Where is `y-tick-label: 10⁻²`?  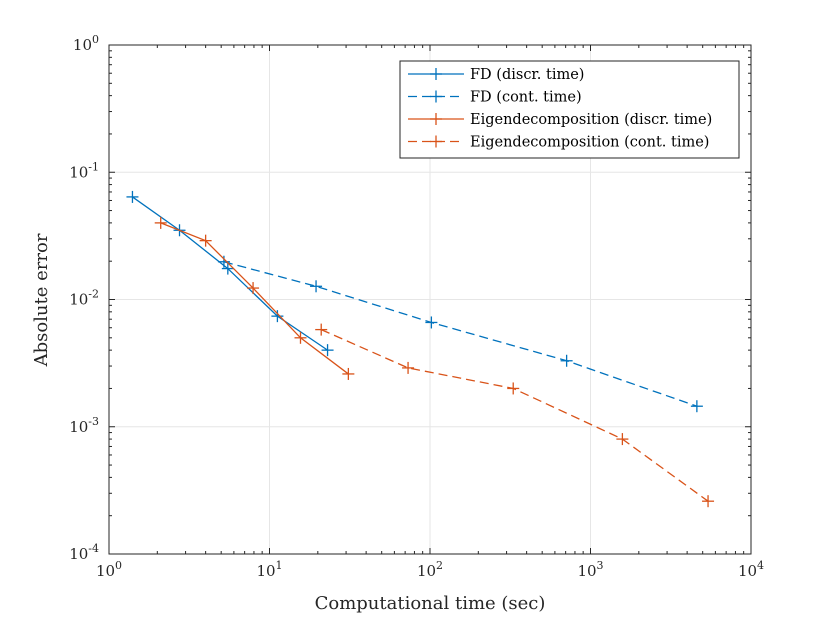
y-tick-label: 10⁻² is located at coordinates (84, 298).